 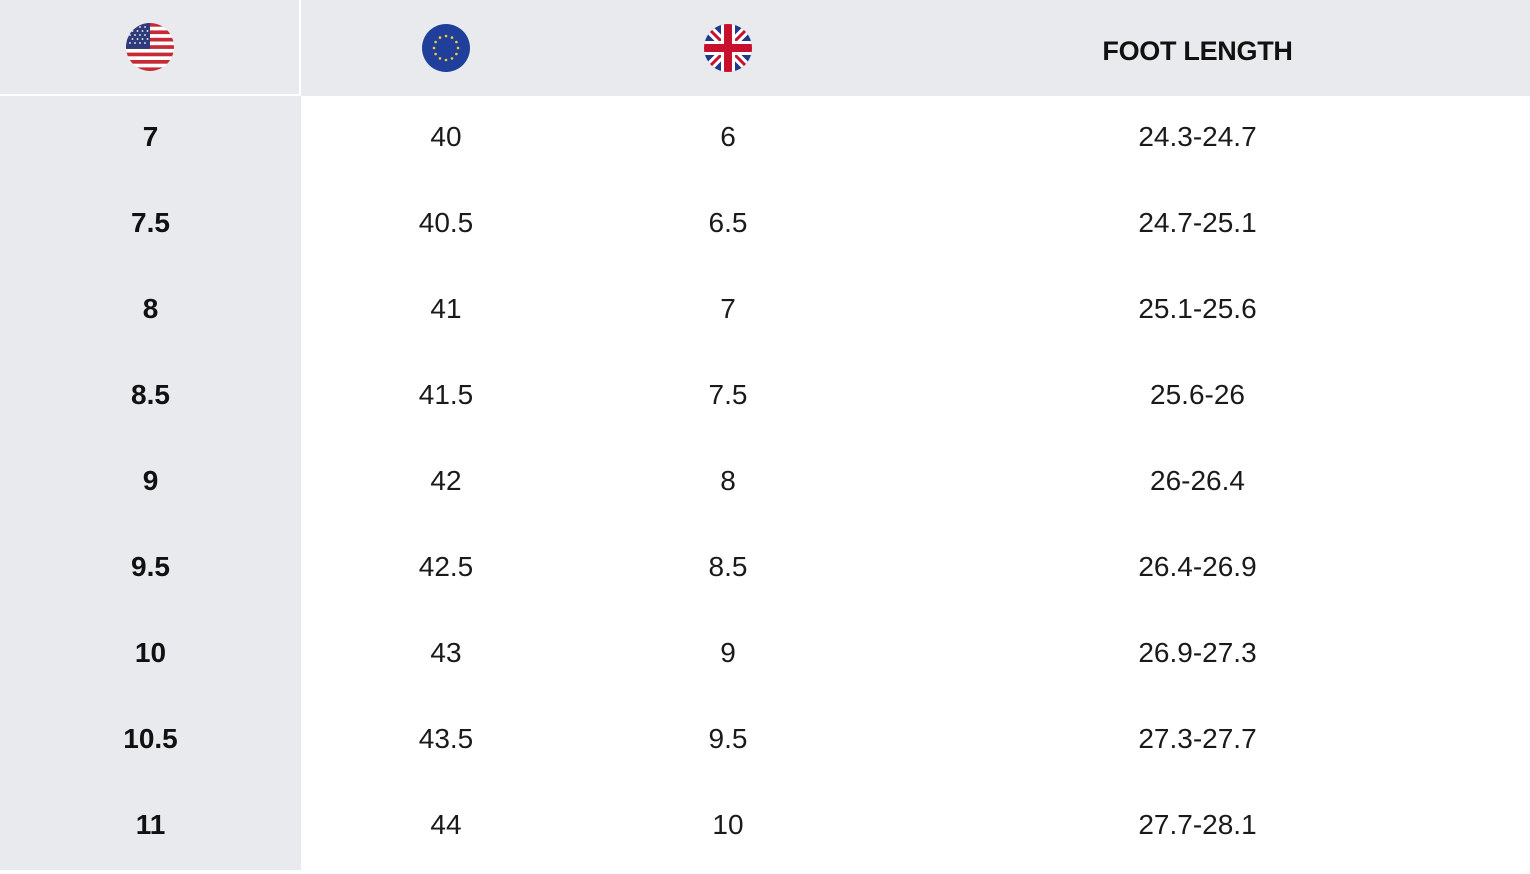 I want to click on cell-us-size: 7.5, so click(x=150, y=225).